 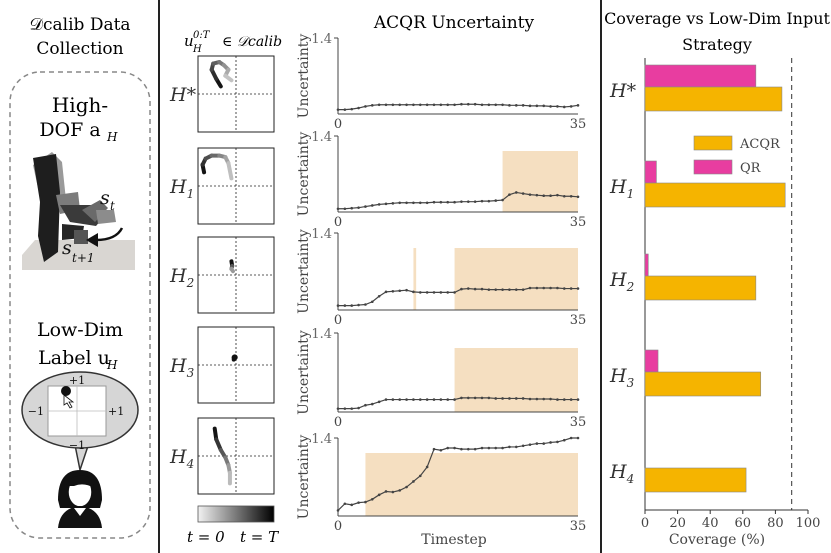 What do you see at coordinates (453, 540) in the screenshot?
I see `uncertainty-xlabel: Timestep` at bounding box center [453, 540].